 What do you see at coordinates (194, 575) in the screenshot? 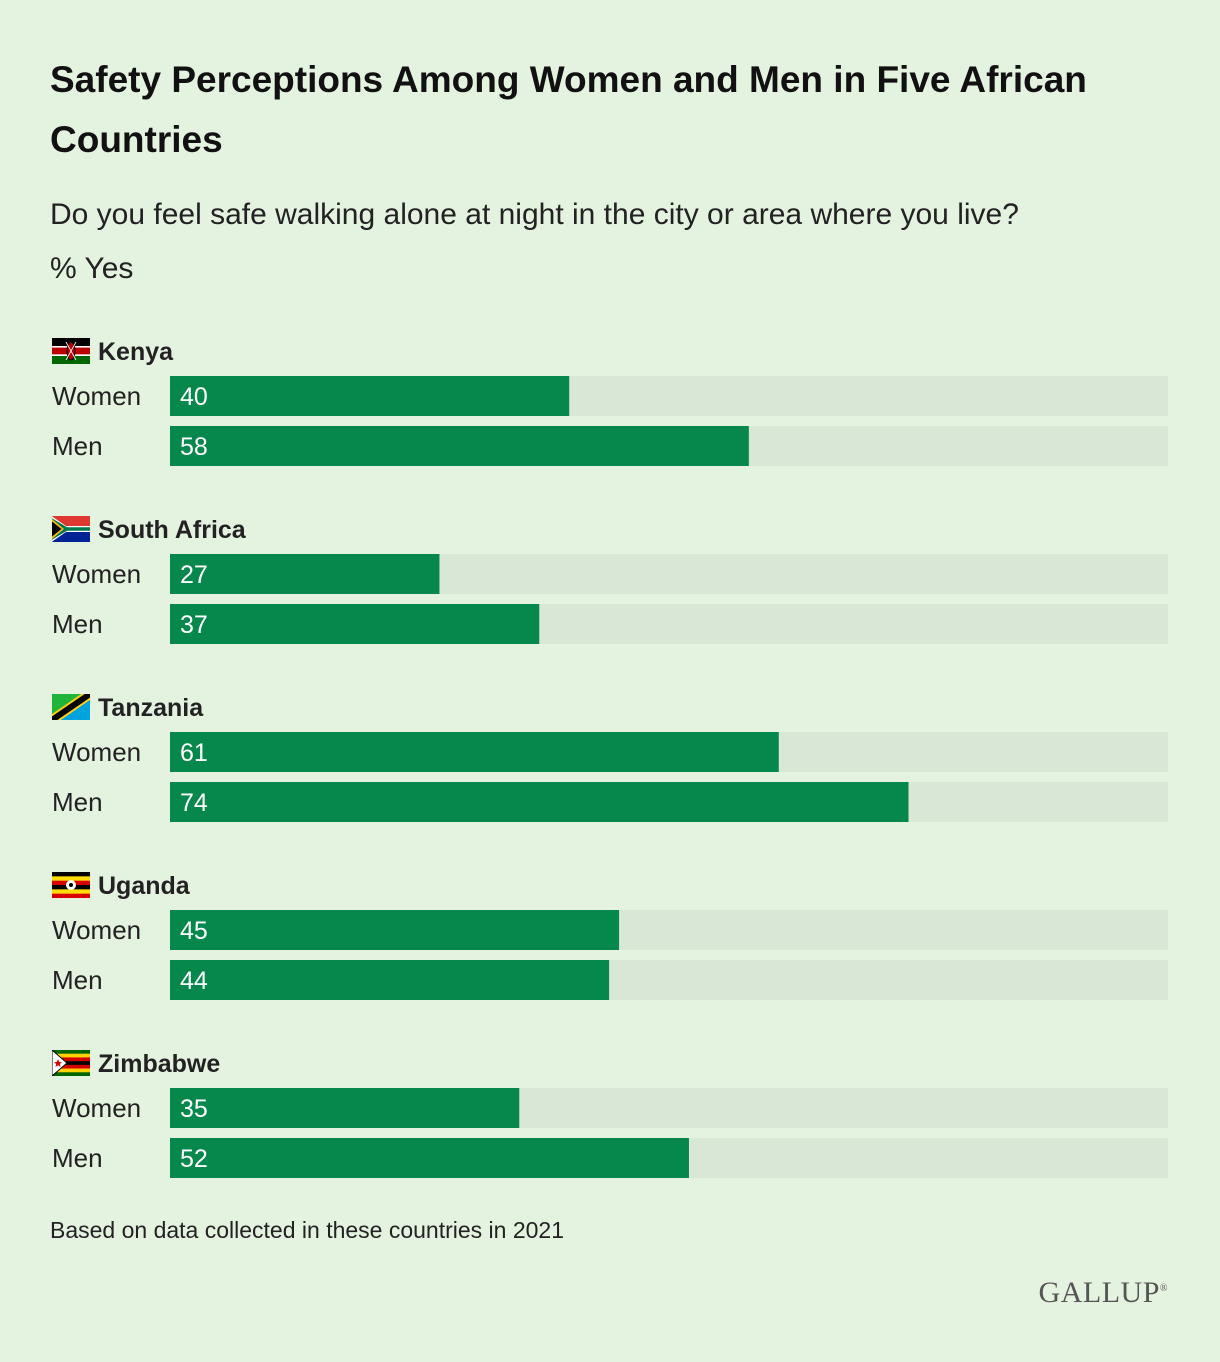
I see `value-label: 27` at bounding box center [194, 575].